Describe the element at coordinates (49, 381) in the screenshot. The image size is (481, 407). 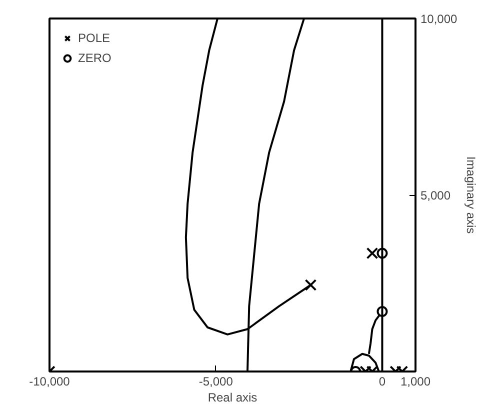
I see `x-tick-label: -10,000` at that location.